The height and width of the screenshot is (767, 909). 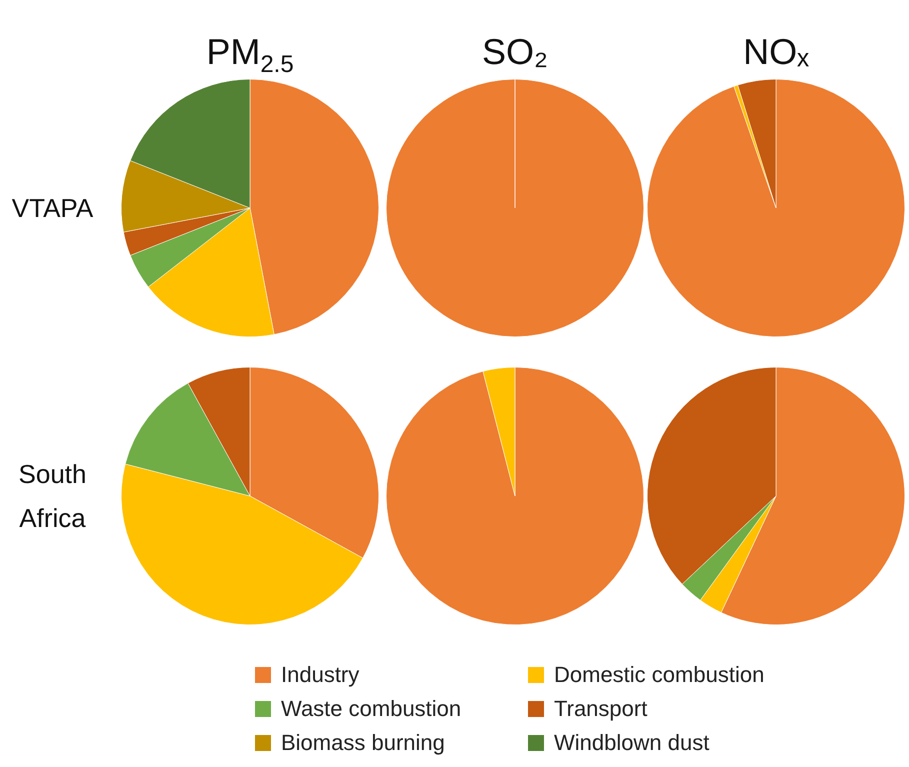 What do you see at coordinates (52, 208) in the screenshot?
I see `text: VTAPA` at bounding box center [52, 208].